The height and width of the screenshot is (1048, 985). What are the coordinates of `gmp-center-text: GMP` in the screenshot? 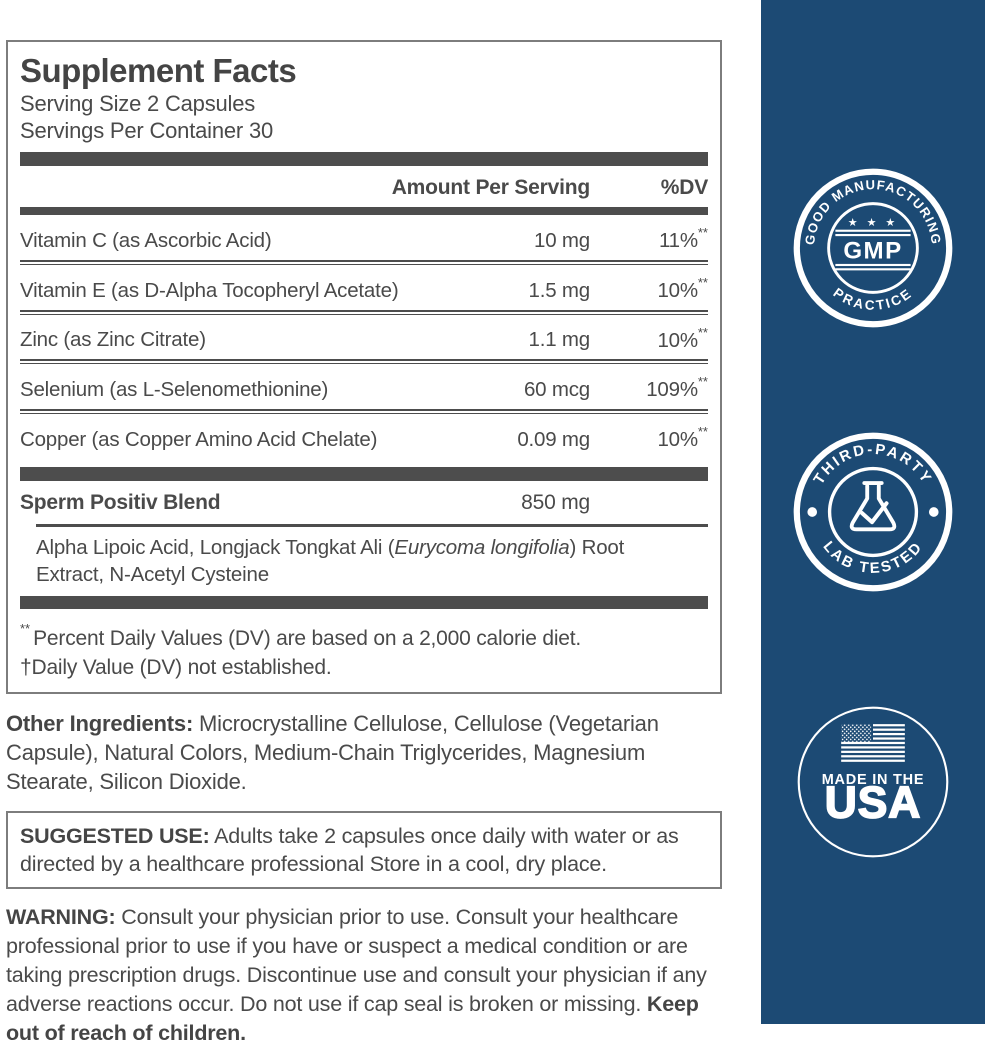 It's located at (872, 251).